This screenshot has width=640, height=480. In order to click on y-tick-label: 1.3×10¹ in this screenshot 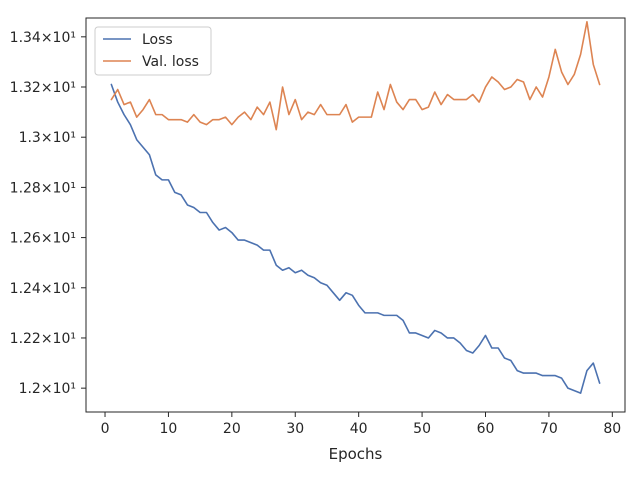, I will do `click(47, 138)`.